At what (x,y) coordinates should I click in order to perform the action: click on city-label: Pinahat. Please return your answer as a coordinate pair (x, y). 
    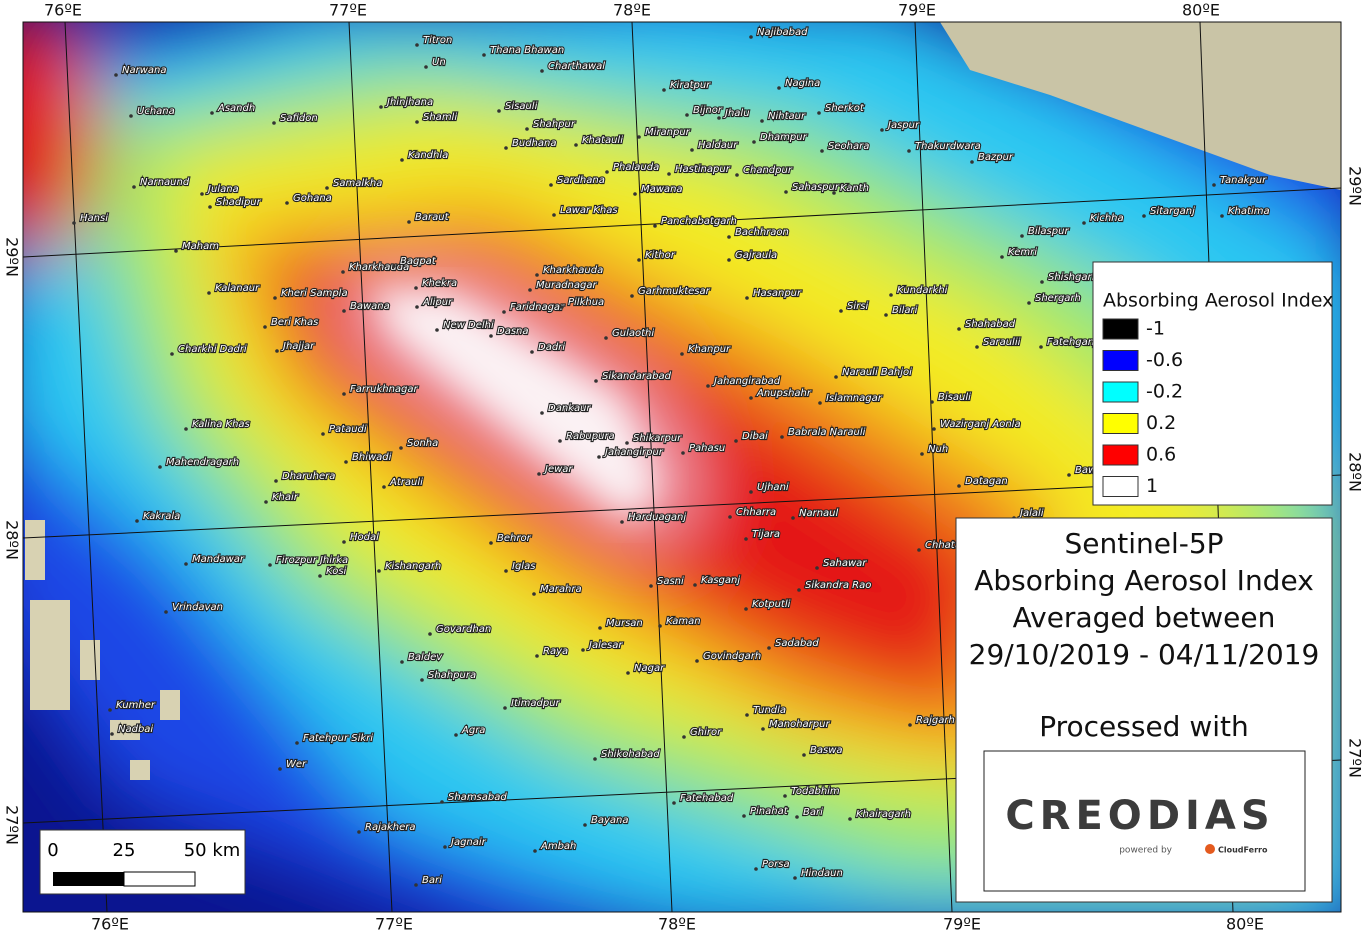
    Looking at the image, I should click on (769, 811).